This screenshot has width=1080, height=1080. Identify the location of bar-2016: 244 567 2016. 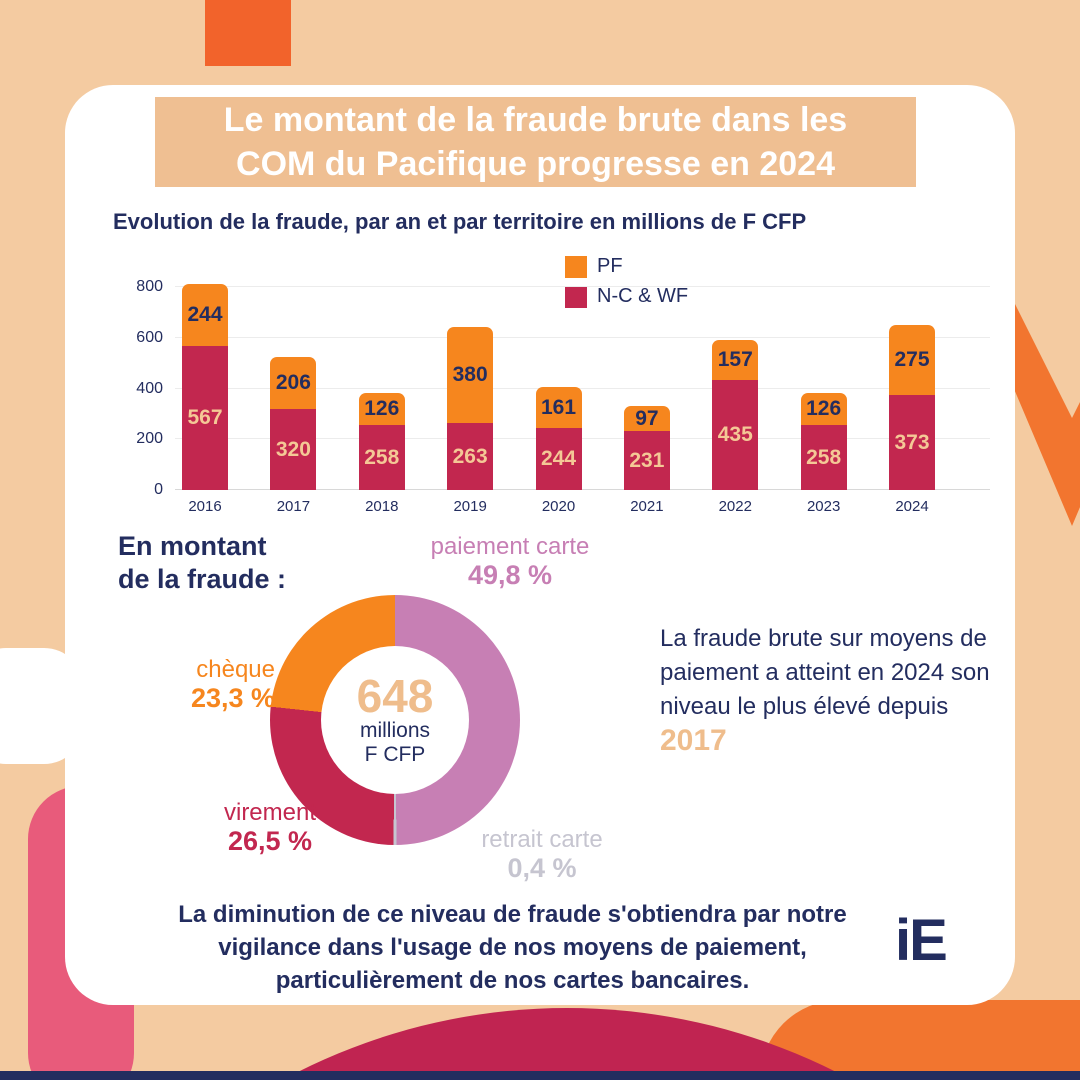
(205, 399).